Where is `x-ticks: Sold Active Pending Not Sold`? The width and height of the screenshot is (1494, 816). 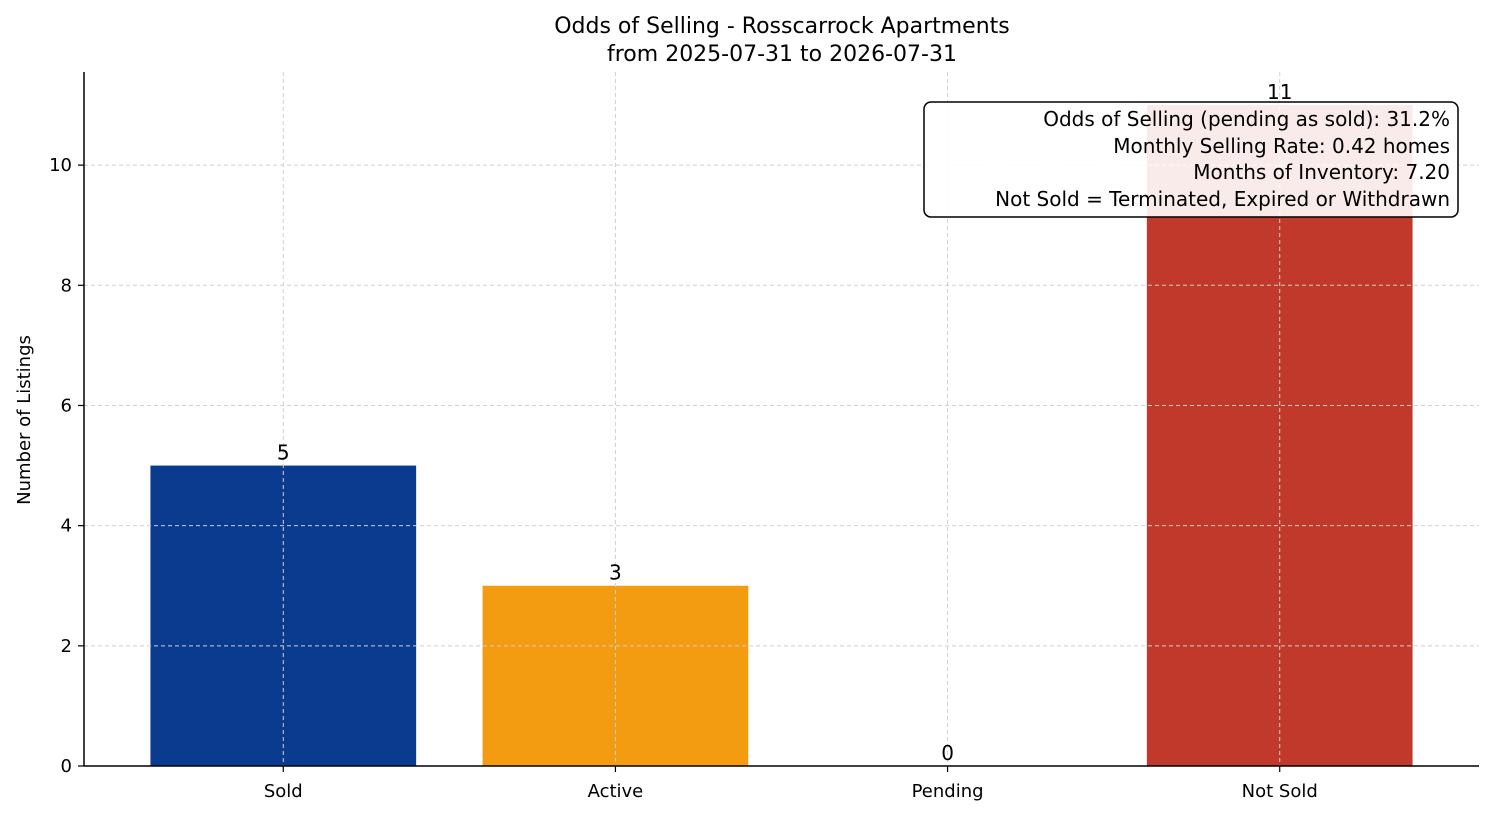
x-ticks: Sold Active Pending Not Sold is located at coordinates (791, 784).